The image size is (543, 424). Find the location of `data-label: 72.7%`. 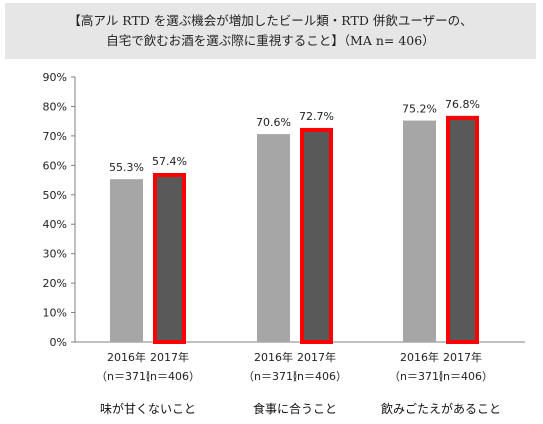

data-label: 72.7% is located at coordinates (316, 116).